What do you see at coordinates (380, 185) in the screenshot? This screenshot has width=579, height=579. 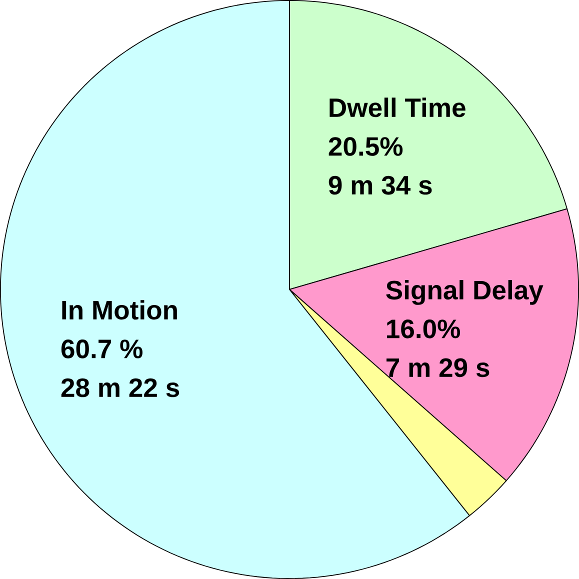 I see `text: 9 m 34 s` at bounding box center [380, 185].